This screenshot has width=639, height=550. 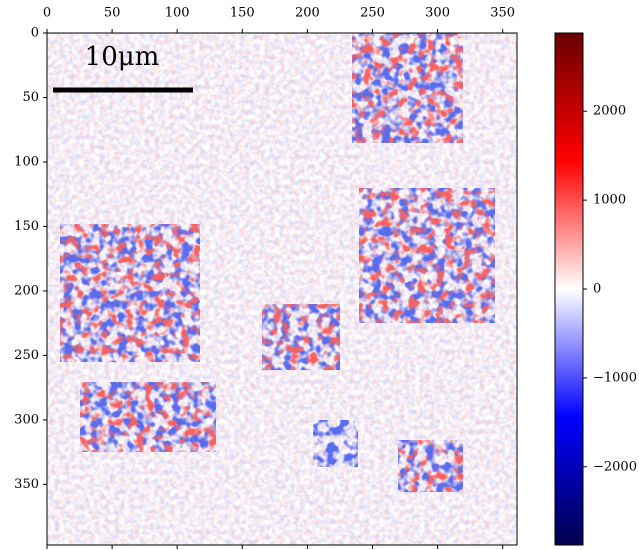 What do you see at coordinates (569, 289) in the screenshot?
I see `colorbar` at bounding box center [569, 289].